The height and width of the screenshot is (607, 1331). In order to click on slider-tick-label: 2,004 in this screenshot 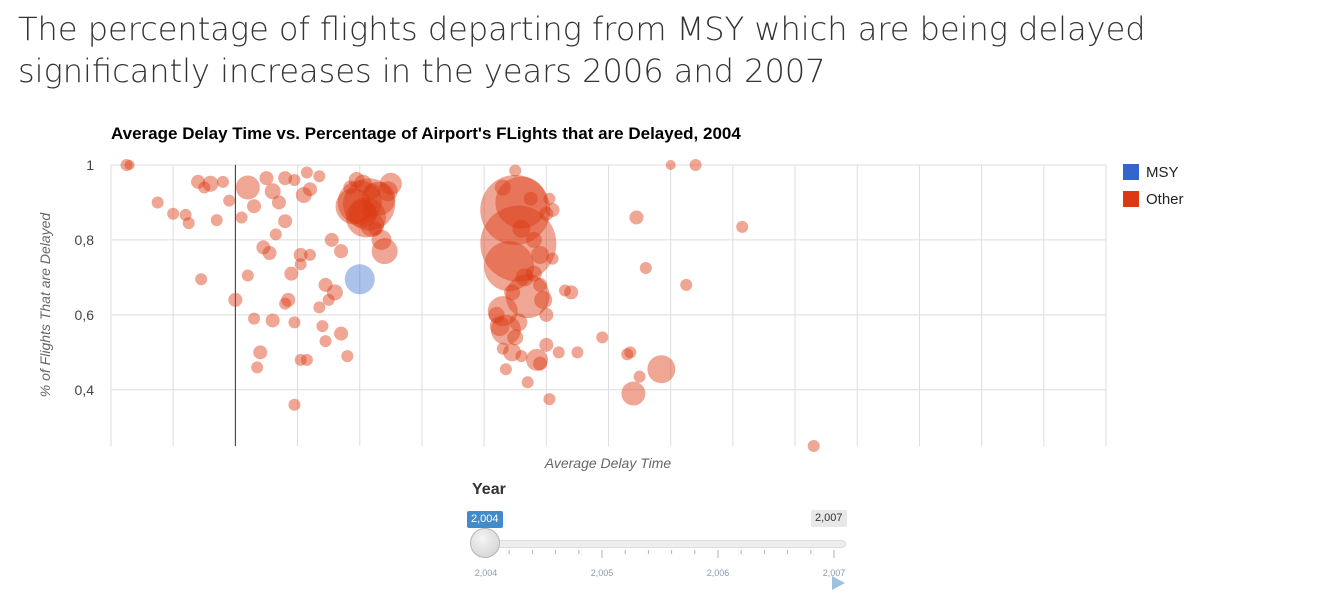, I will do `click(486, 573)`.